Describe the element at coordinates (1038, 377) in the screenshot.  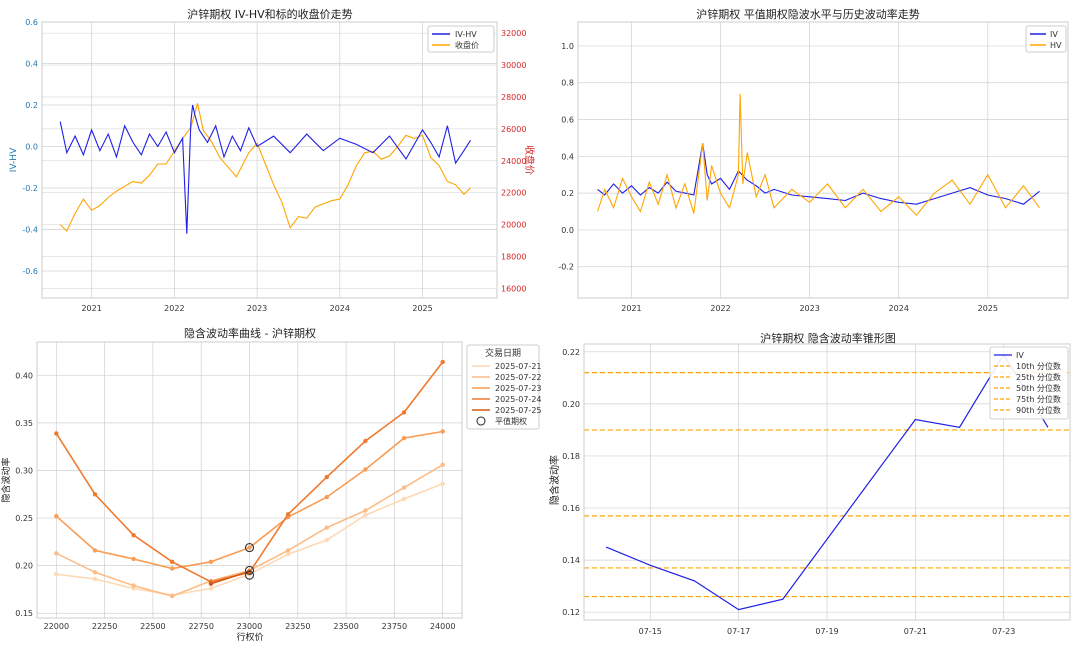
I see `legend-label: 25th 分位数` at that location.